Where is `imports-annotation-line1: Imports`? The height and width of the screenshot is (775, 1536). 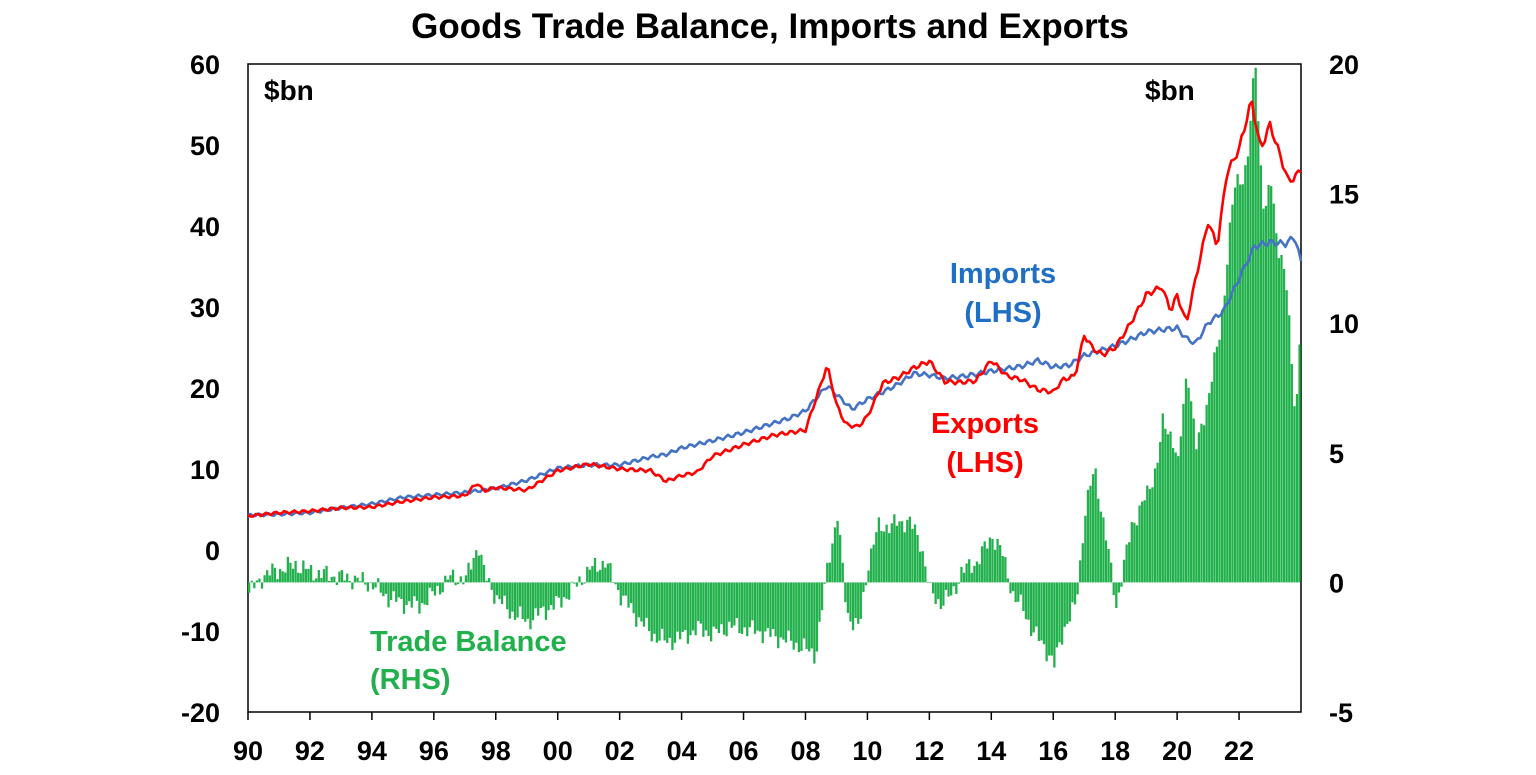
imports-annotation-line1: Imports is located at coordinates (1003, 274).